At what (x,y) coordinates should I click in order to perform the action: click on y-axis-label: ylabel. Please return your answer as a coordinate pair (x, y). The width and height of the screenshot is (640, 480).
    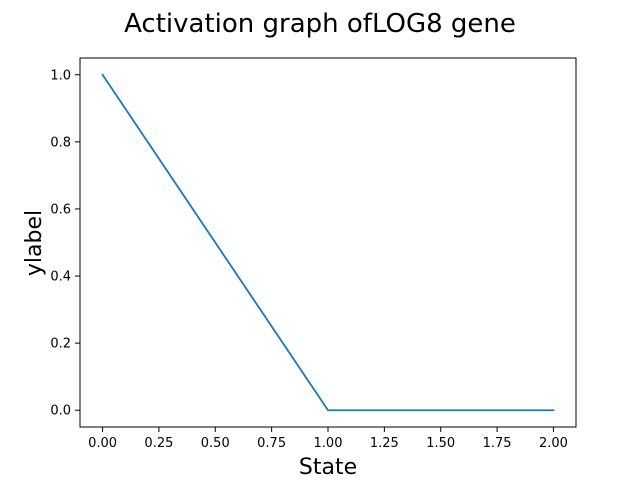
    Looking at the image, I should click on (34, 243).